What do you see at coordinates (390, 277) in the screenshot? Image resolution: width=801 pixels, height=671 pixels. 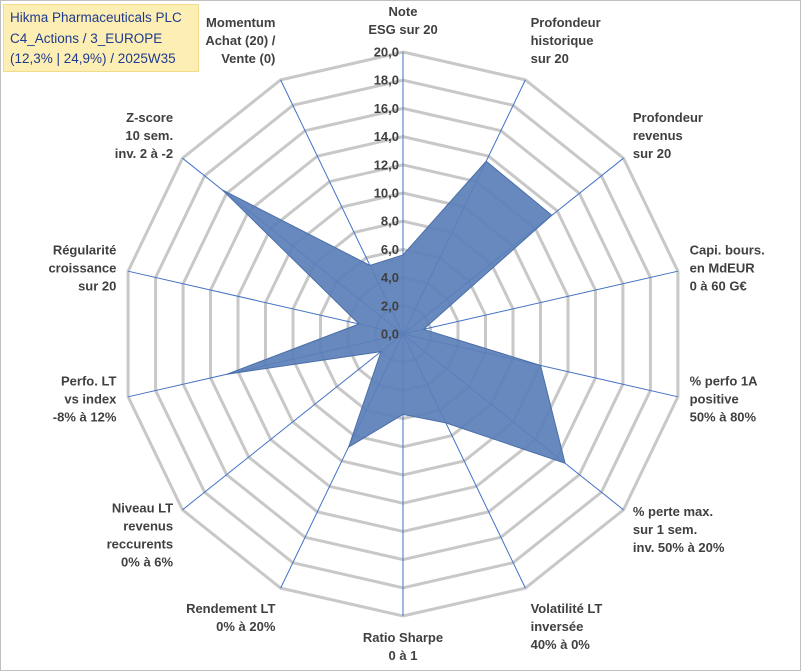 I see `tick-label: 4,0` at bounding box center [390, 277].